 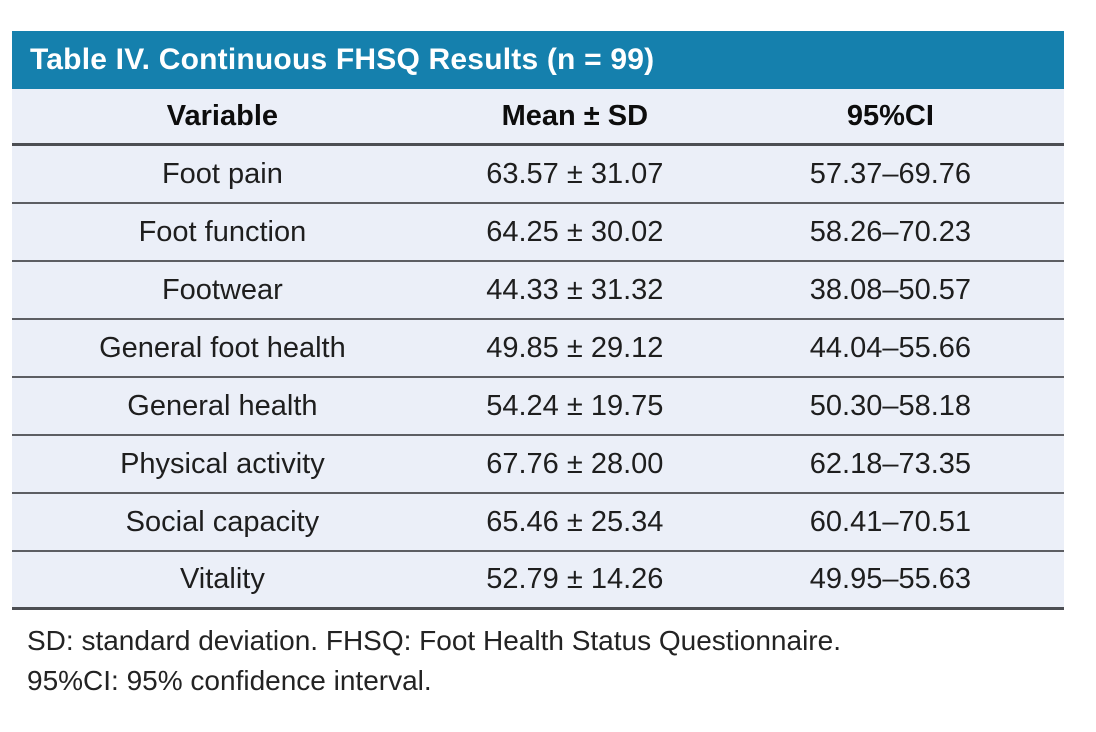 I want to click on mean-sd-cell: 49.85 ± 29.12, so click(x=575, y=347).